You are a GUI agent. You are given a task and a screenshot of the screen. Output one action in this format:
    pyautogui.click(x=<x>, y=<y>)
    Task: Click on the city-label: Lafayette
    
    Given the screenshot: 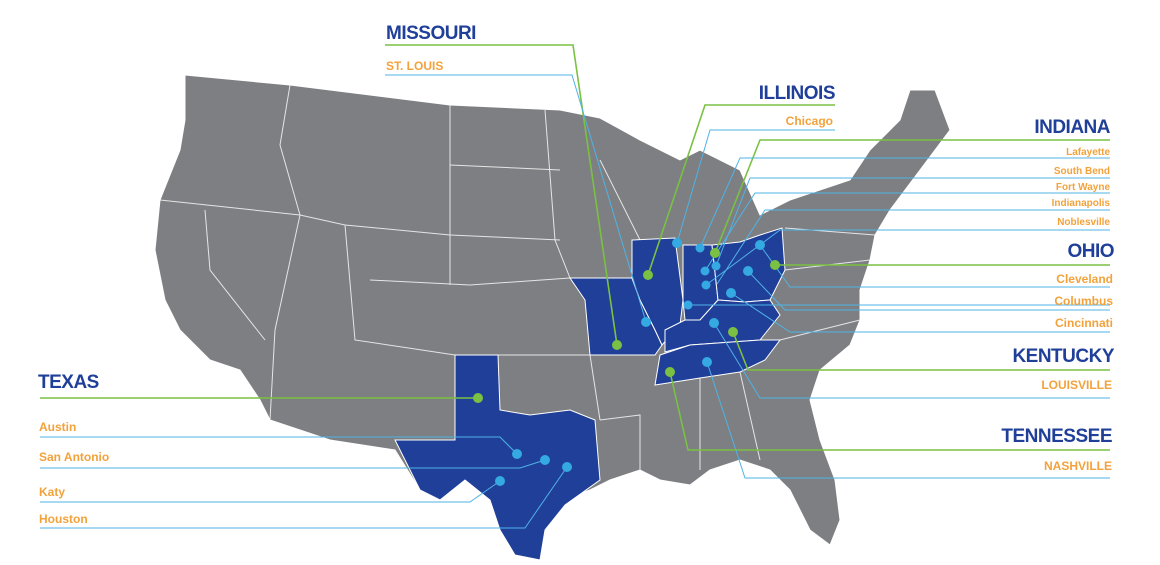 What is the action you would take?
    pyautogui.click(x=1088, y=152)
    